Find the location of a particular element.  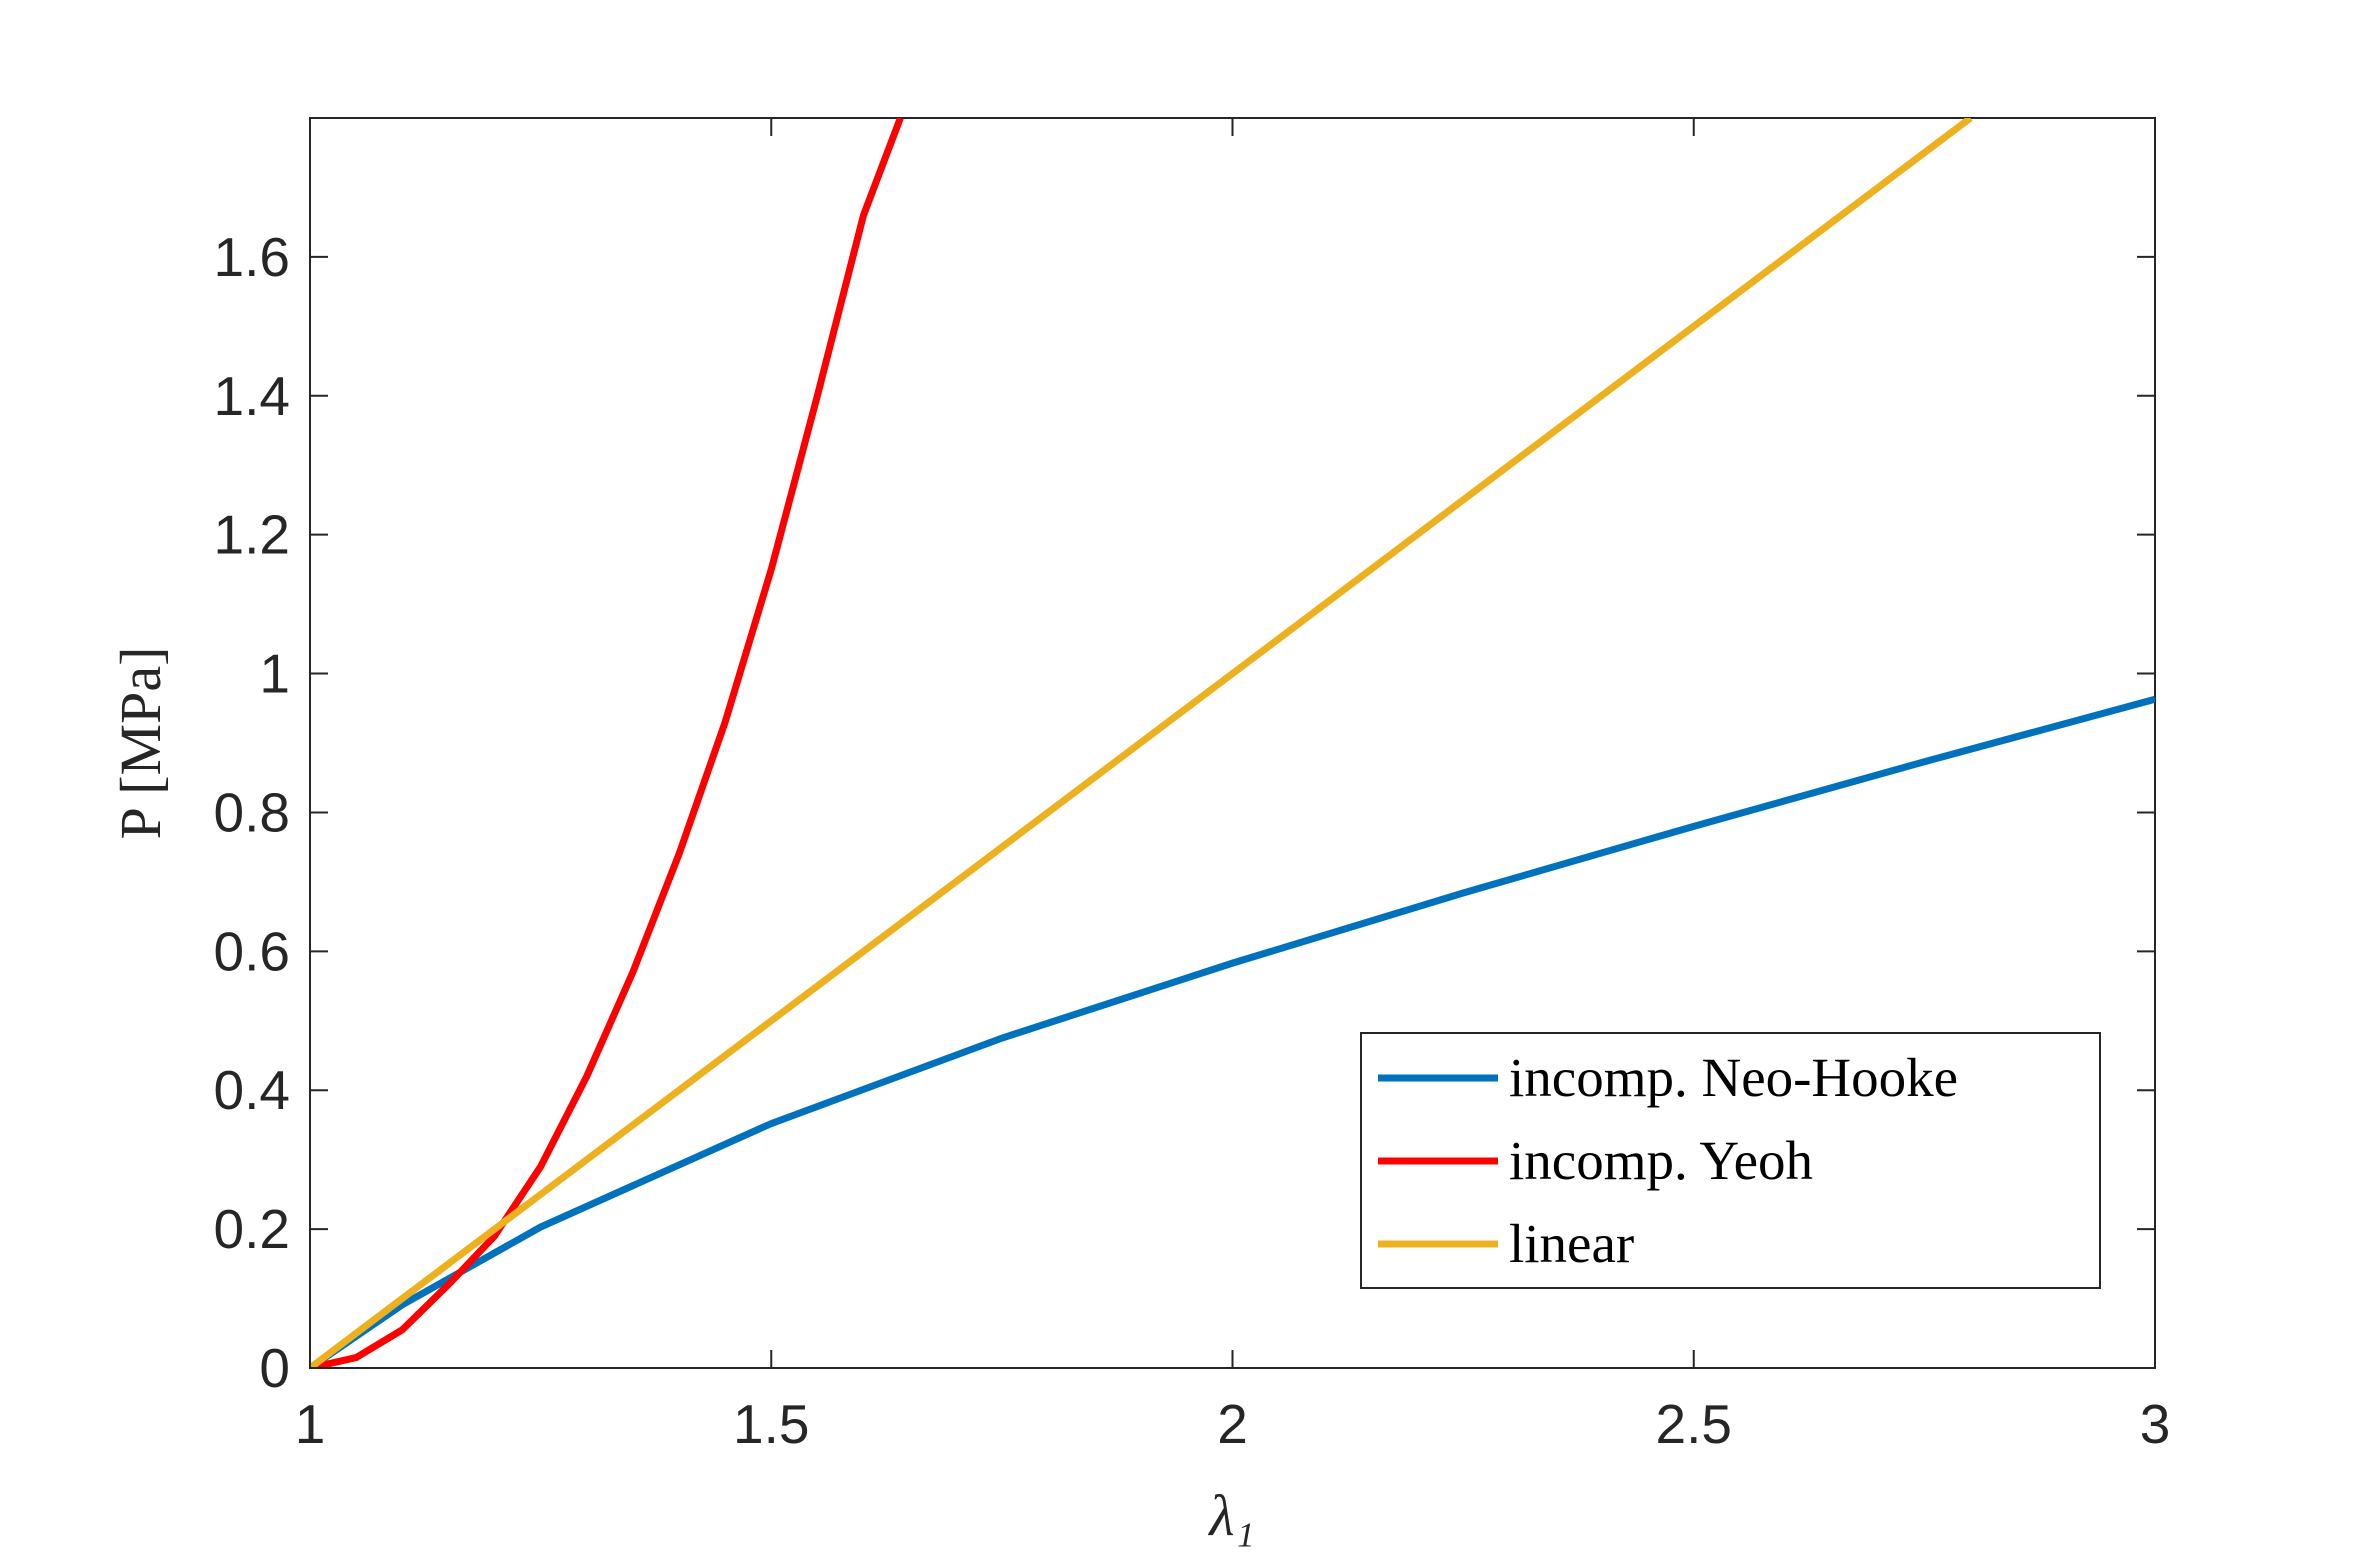

x-tick-label: 2.5 is located at coordinates (1694, 1424).